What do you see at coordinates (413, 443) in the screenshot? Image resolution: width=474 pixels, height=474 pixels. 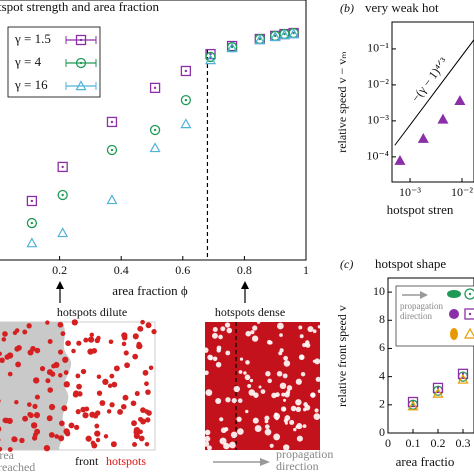 I see `x-tick-label: 0.1` at bounding box center [413, 443].